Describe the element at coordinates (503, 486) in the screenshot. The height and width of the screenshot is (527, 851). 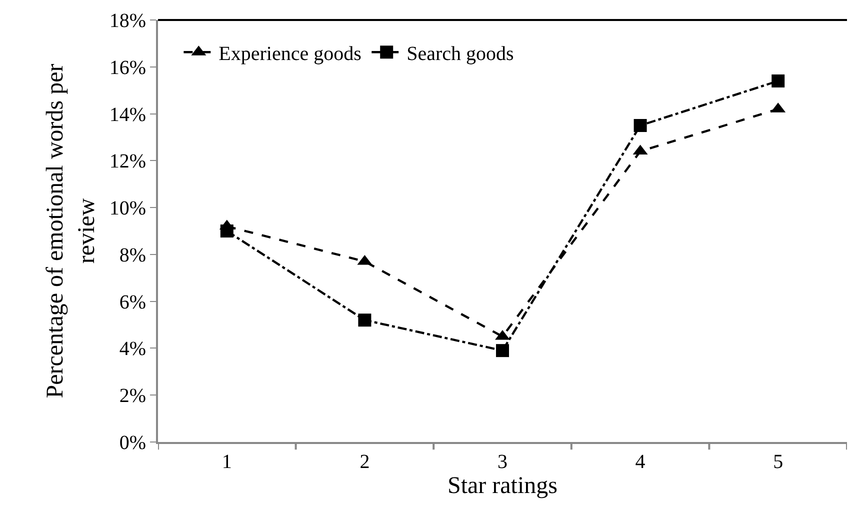
I see `x-axis-title: Star ratings` at that location.